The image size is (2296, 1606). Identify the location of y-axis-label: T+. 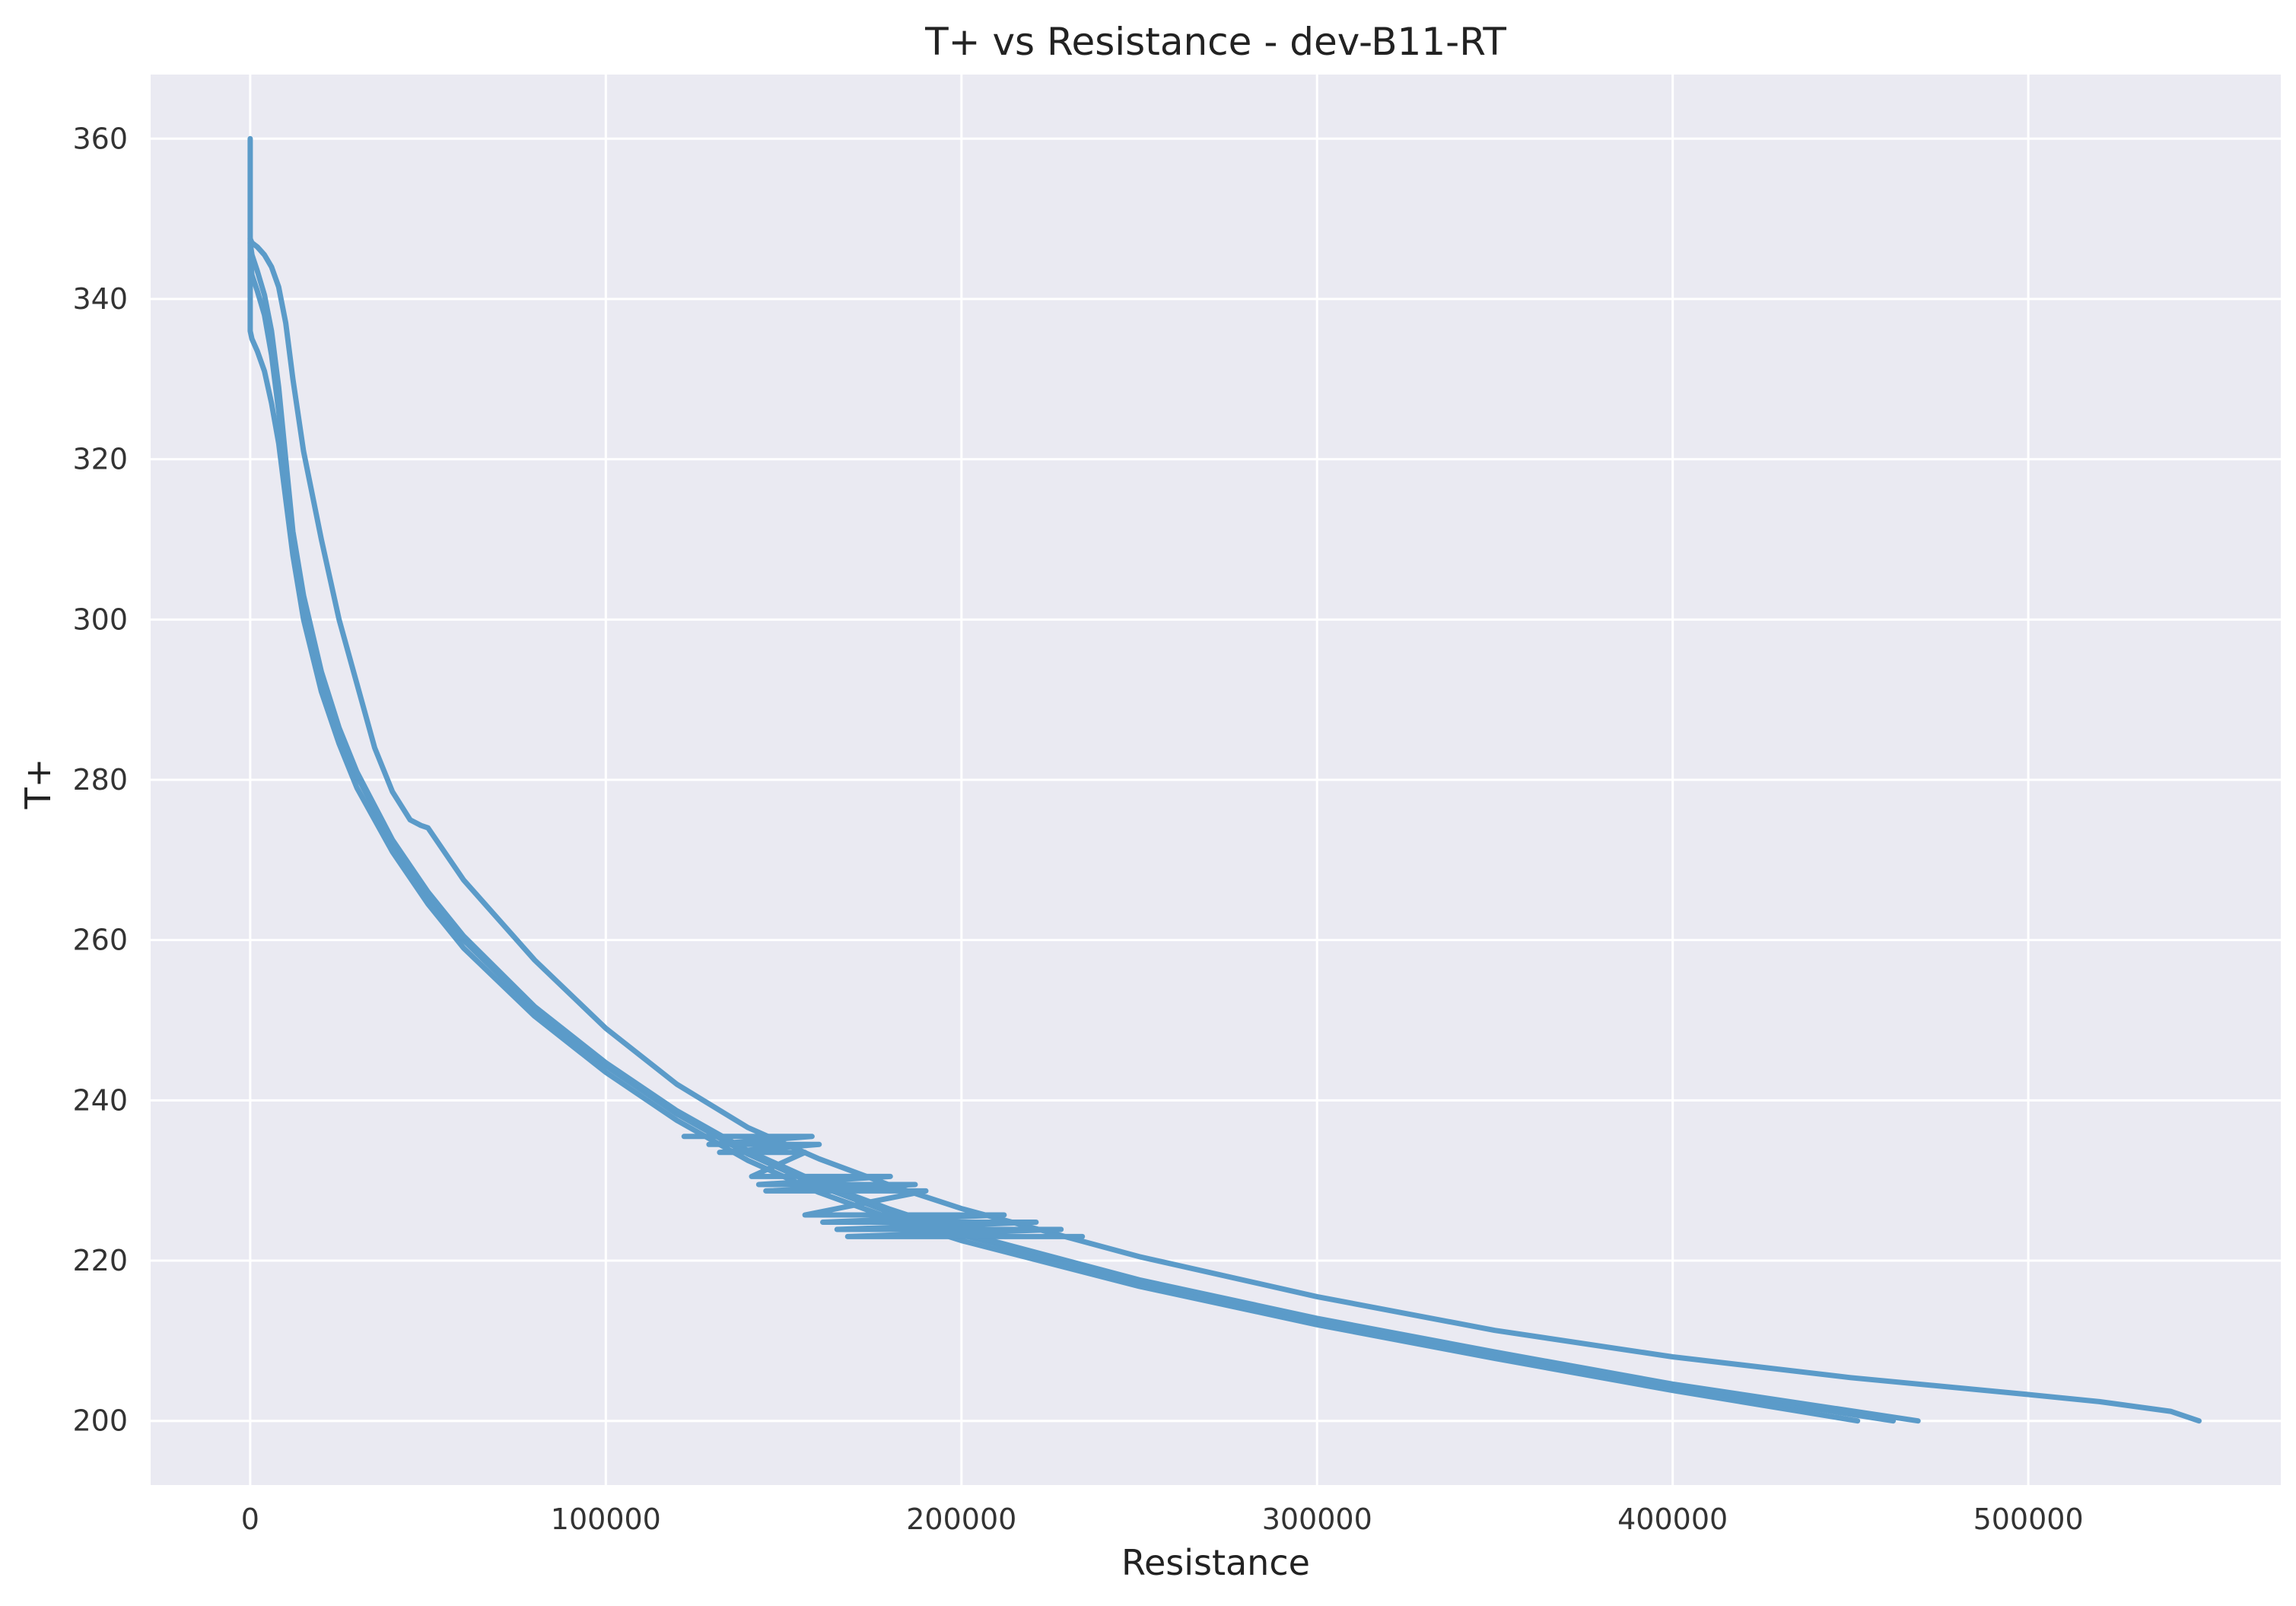
(38, 784).